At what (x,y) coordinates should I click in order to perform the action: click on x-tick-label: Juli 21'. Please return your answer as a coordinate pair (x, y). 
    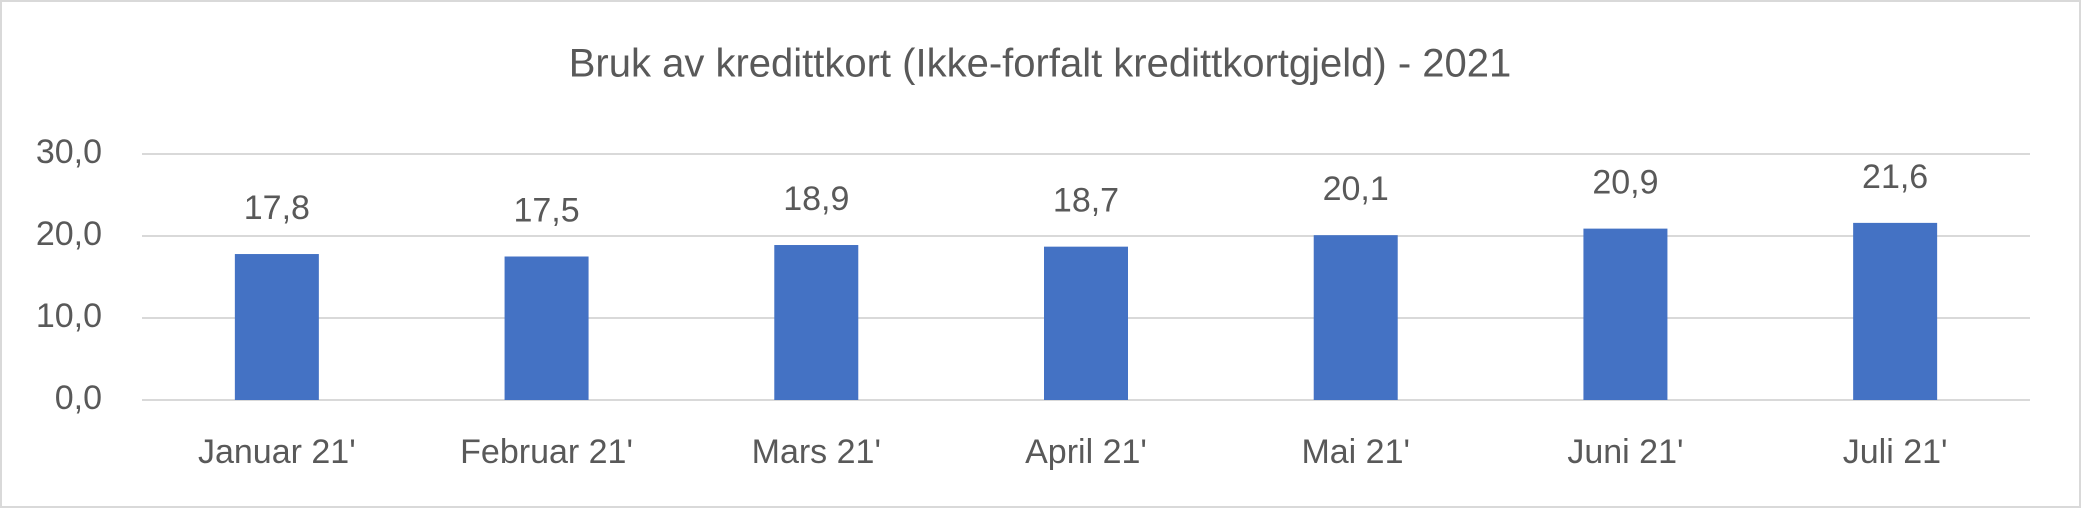
    Looking at the image, I should click on (1895, 452).